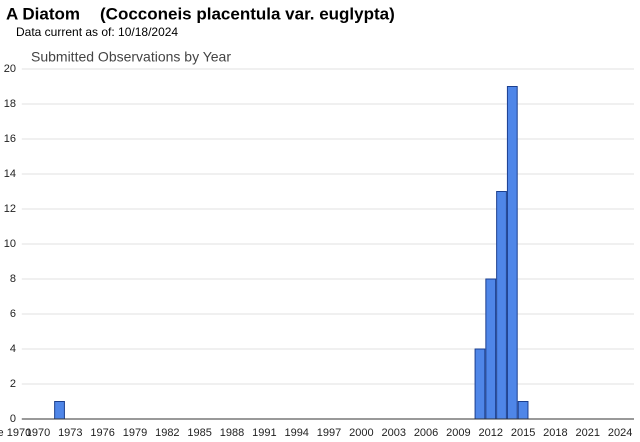 This screenshot has height=442, width=640. Describe the element at coordinates (70, 433) in the screenshot. I see `x-tick-label: 1973` at that location.